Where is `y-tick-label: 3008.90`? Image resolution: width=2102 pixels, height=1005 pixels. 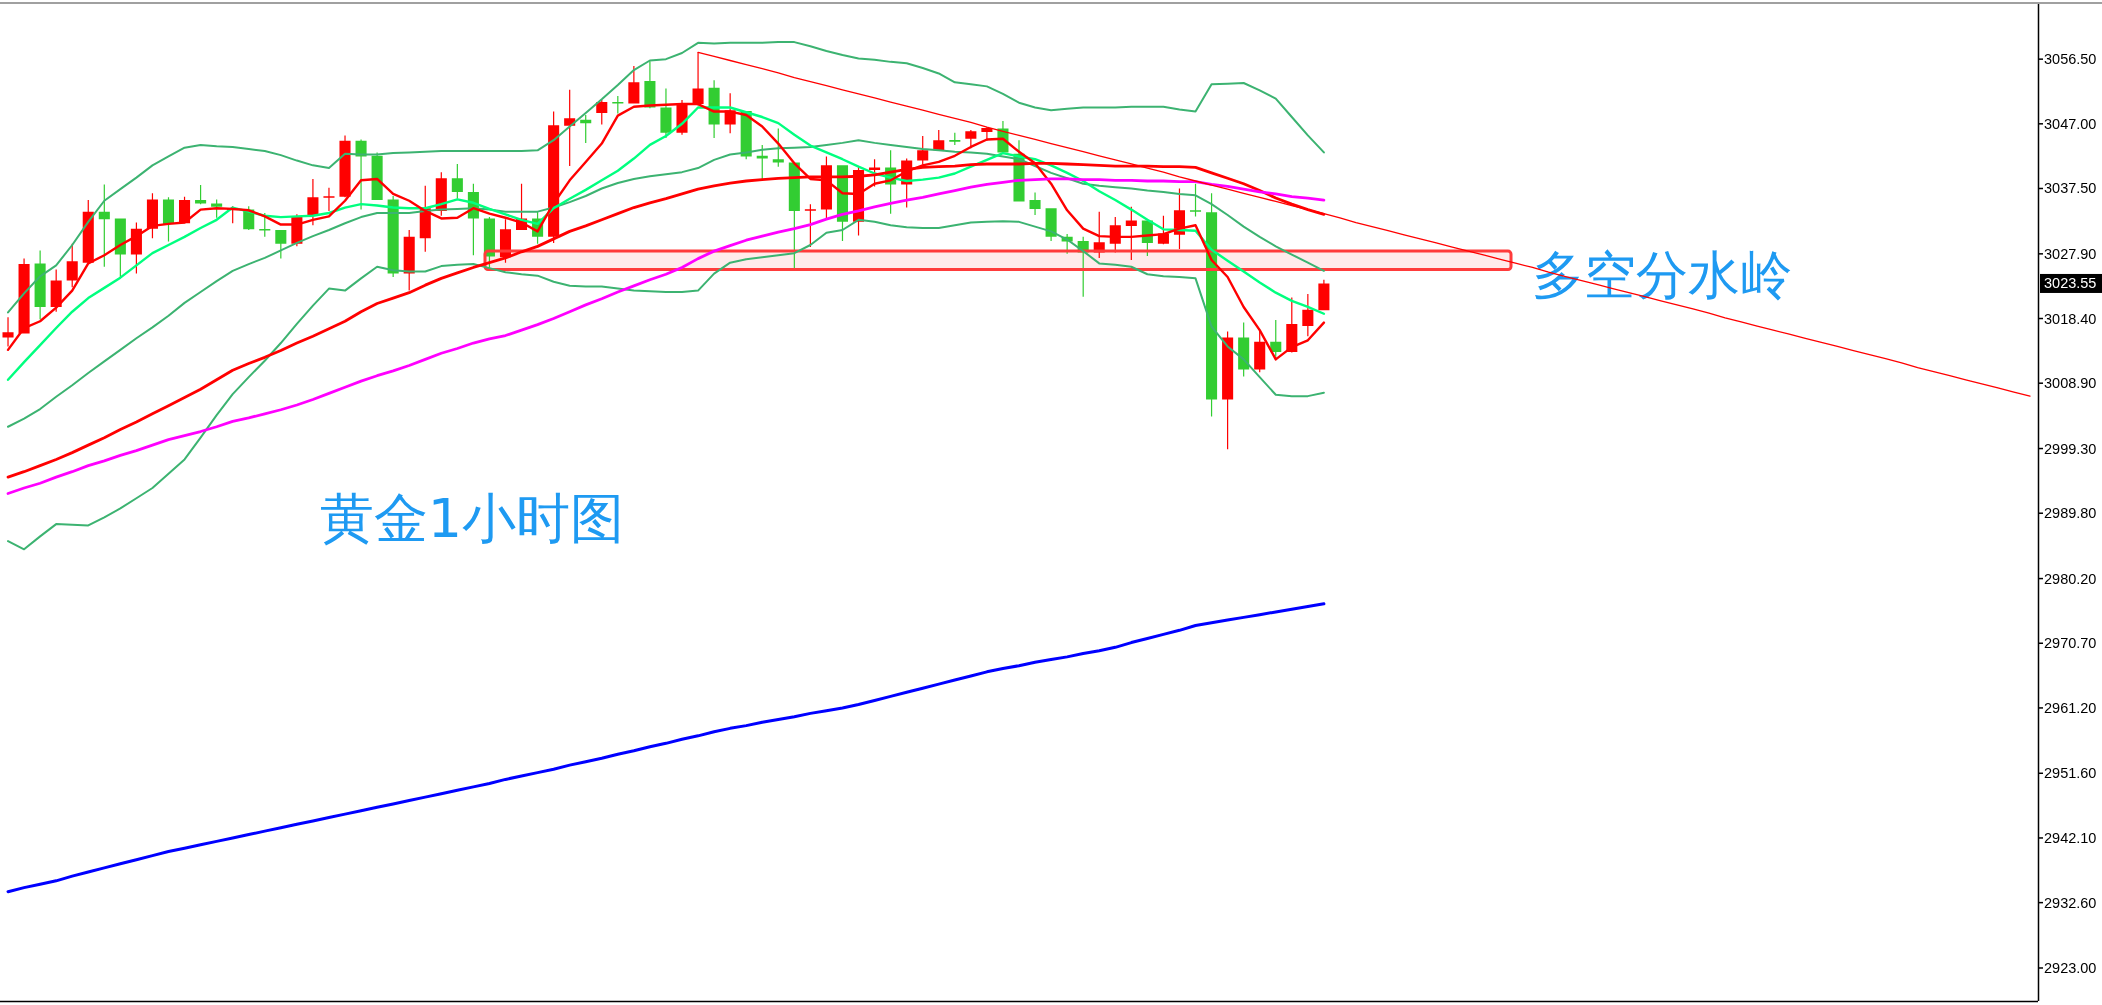
y-tick-label: 3008.90 is located at coordinates (2070, 383).